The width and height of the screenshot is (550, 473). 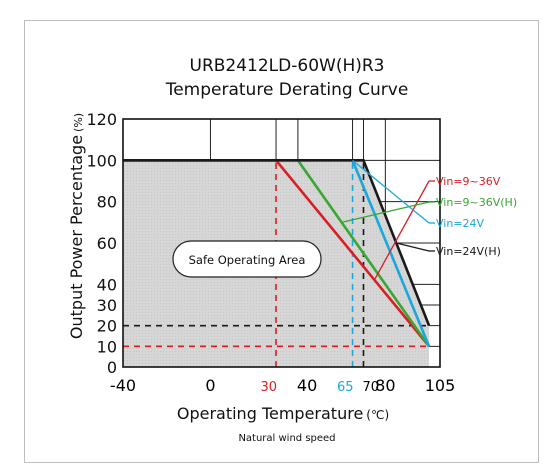 I want to click on x-tick-label: 70, so click(x=370, y=387).